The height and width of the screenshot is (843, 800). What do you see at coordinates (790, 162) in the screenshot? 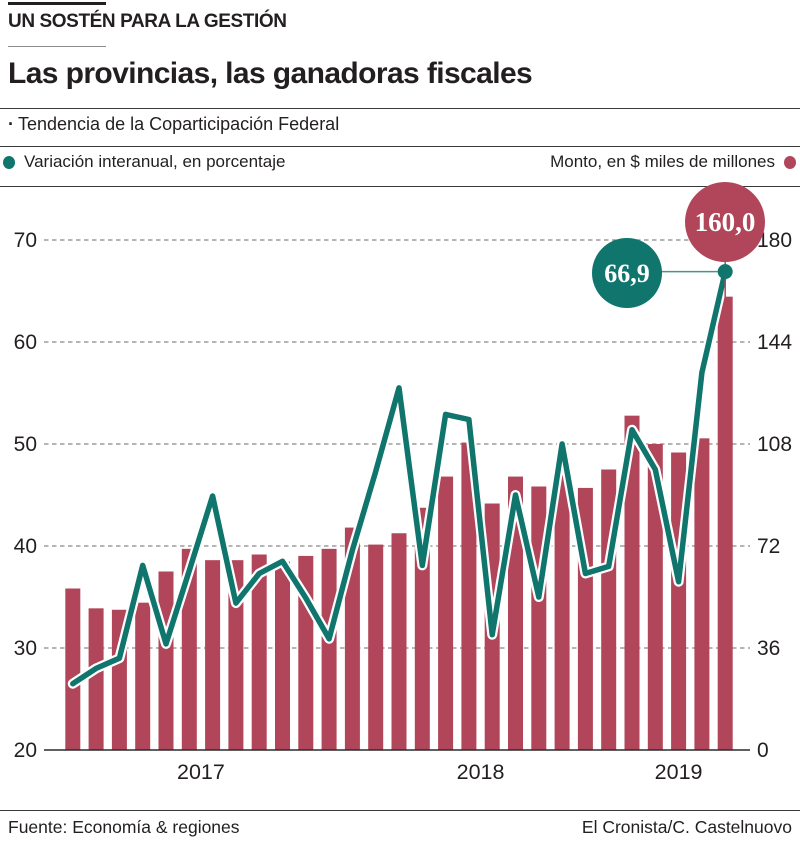
I see `bar-series-dot-icon` at bounding box center [790, 162].